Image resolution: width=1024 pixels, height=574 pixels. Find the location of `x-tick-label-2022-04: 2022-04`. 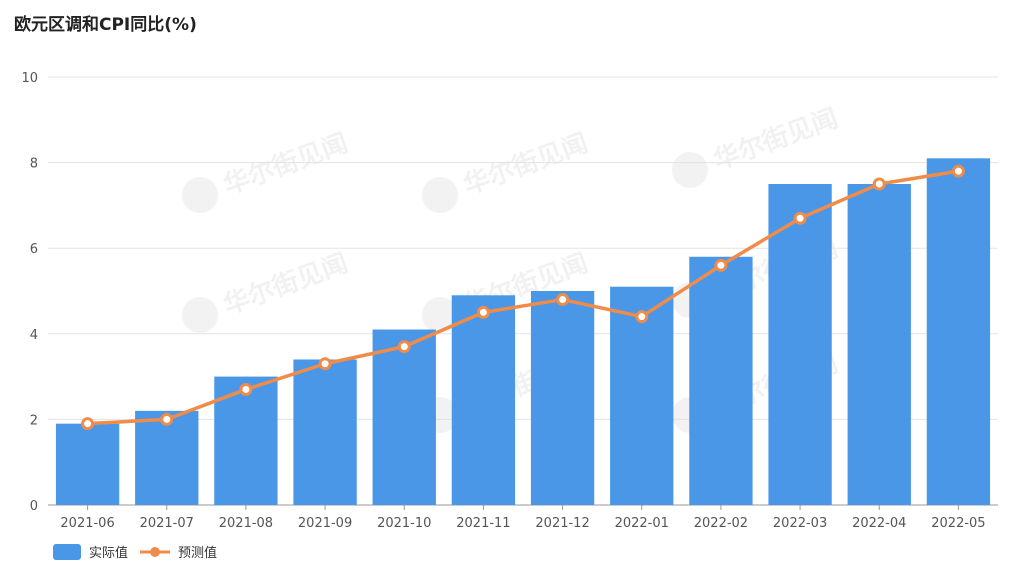

x-tick-label-2022-04: 2022-04 is located at coordinates (879, 523).